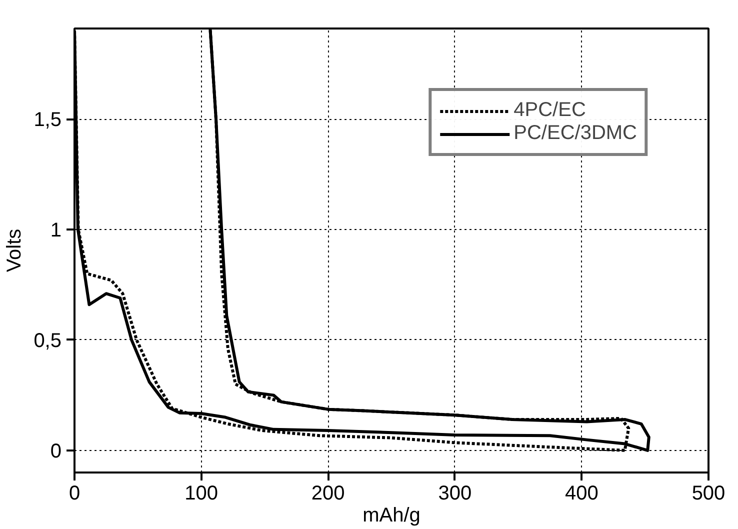  Describe the element at coordinates (455, 493) in the screenshot. I see `x-tick-label: 300` at that location.